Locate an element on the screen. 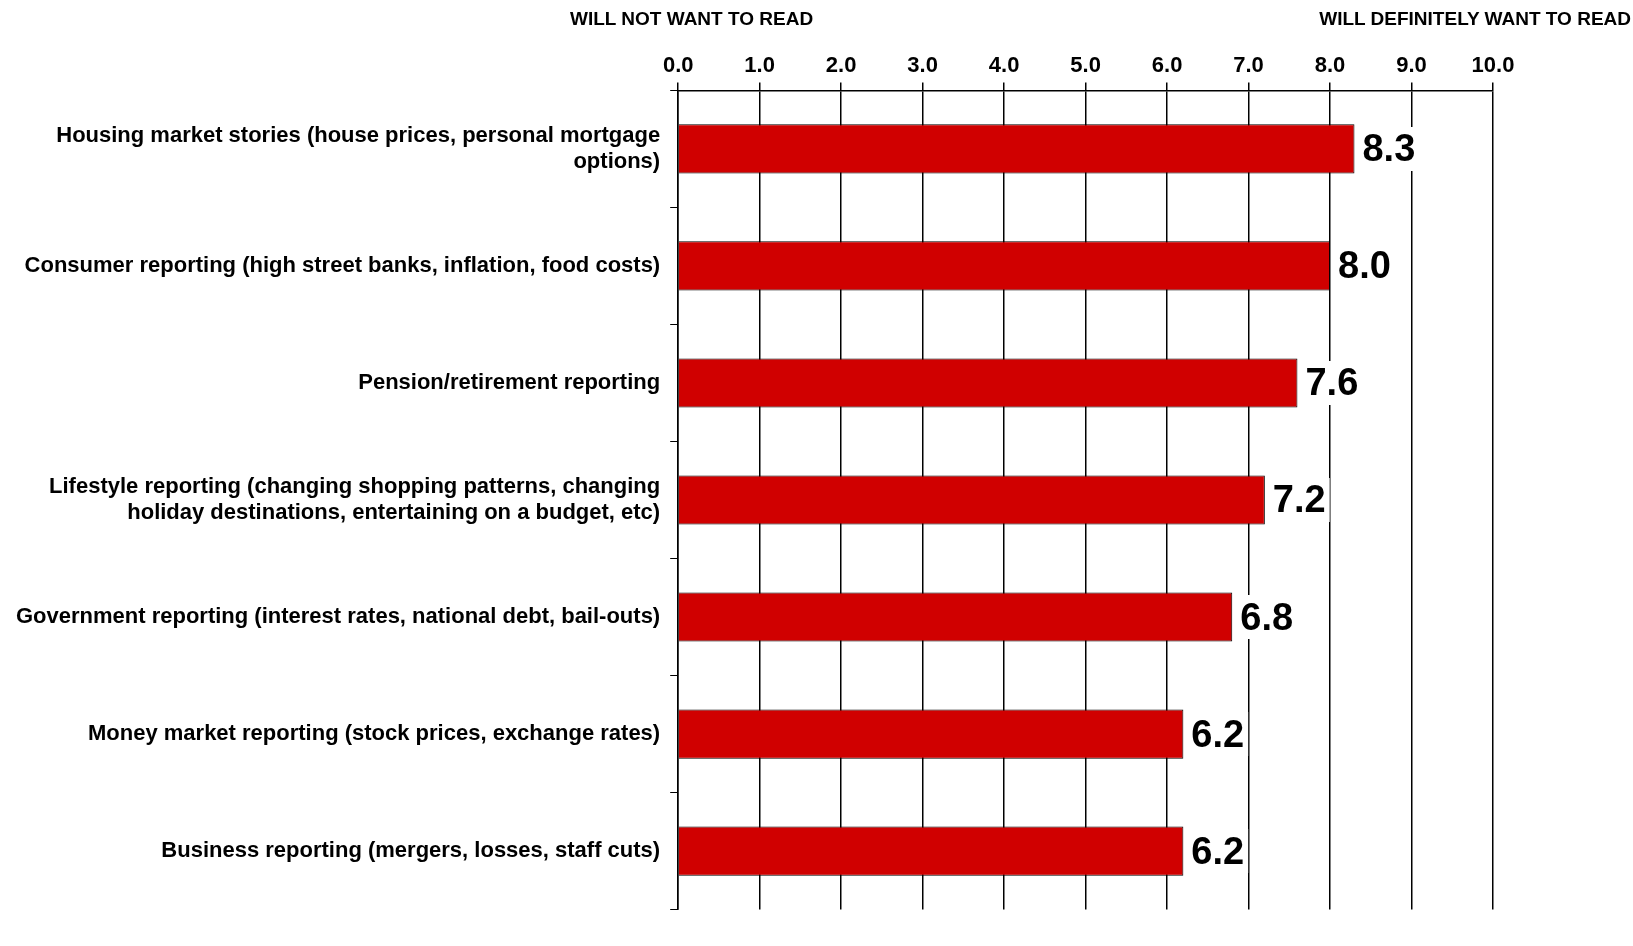  y-tick-label: Housing market stories (house prices, personal mortgage options) is located at coordinates (358, 147).